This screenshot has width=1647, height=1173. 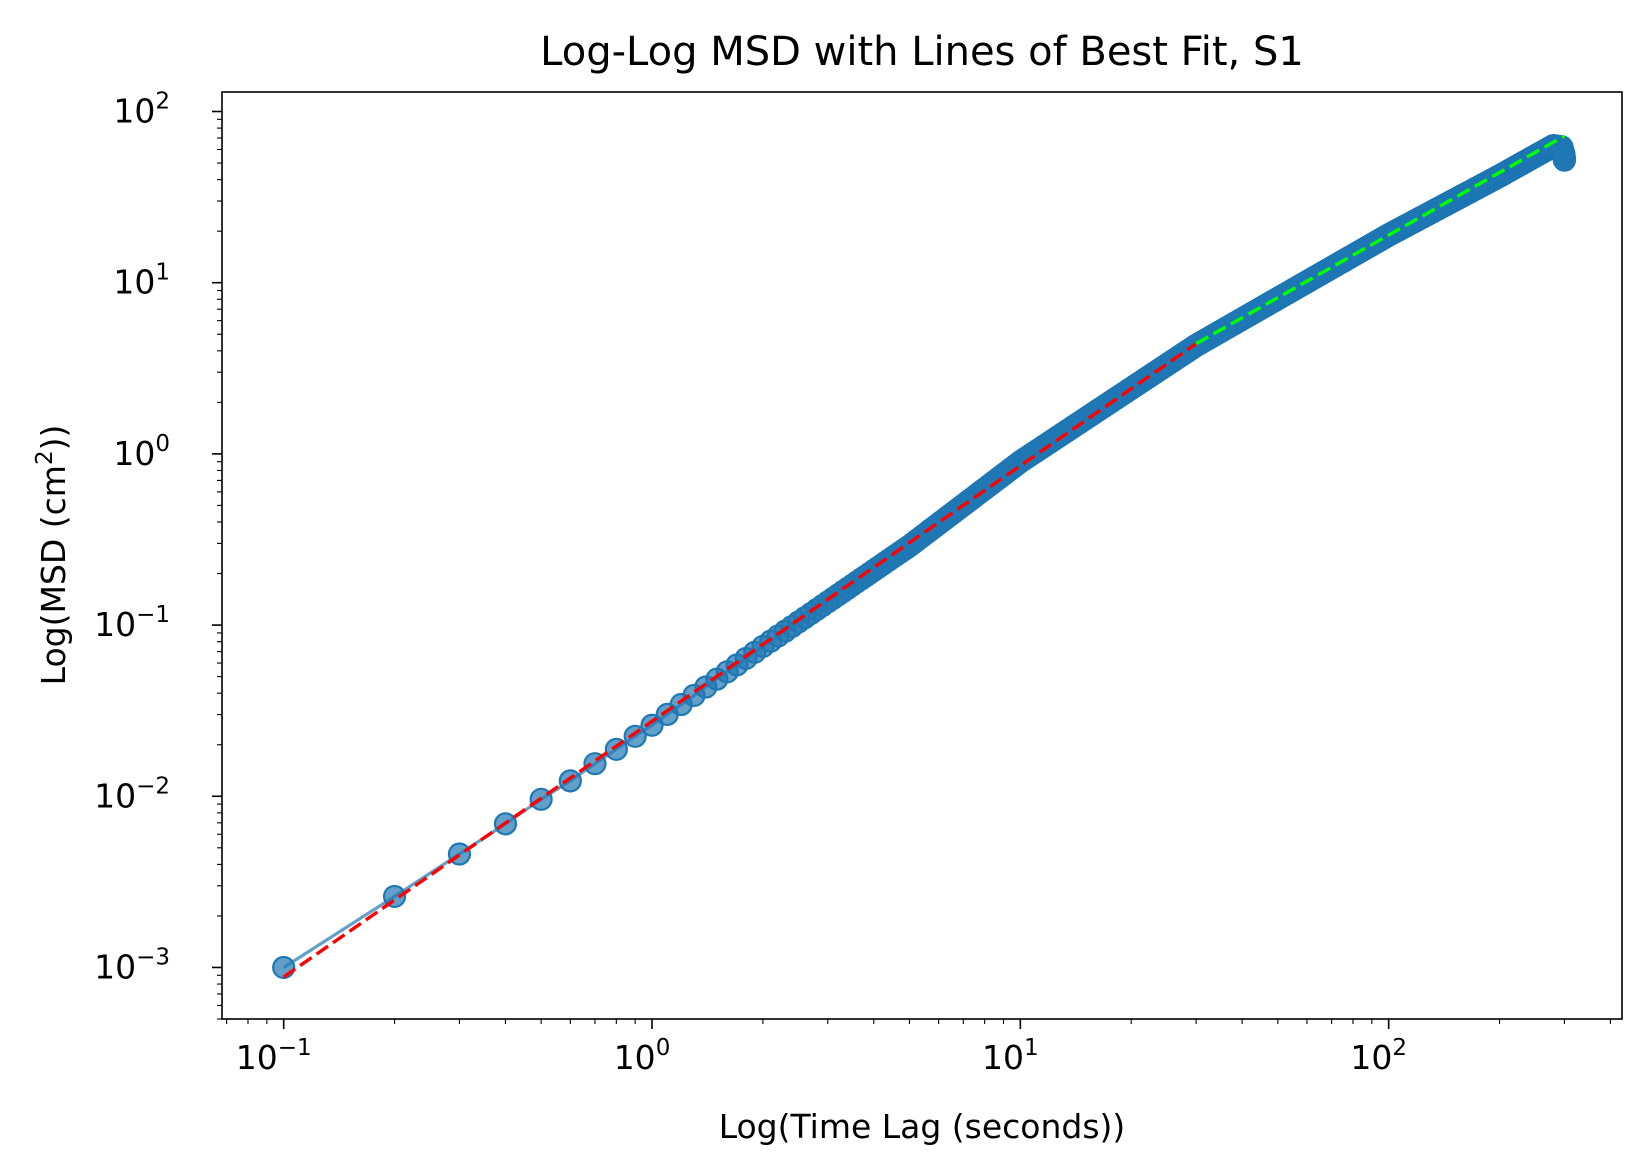 What do you see at coordinates (52, 555) in the screenshot?
I see `y-axis-label: Log(MSD (cm2))` at bounding box center [52, 555].